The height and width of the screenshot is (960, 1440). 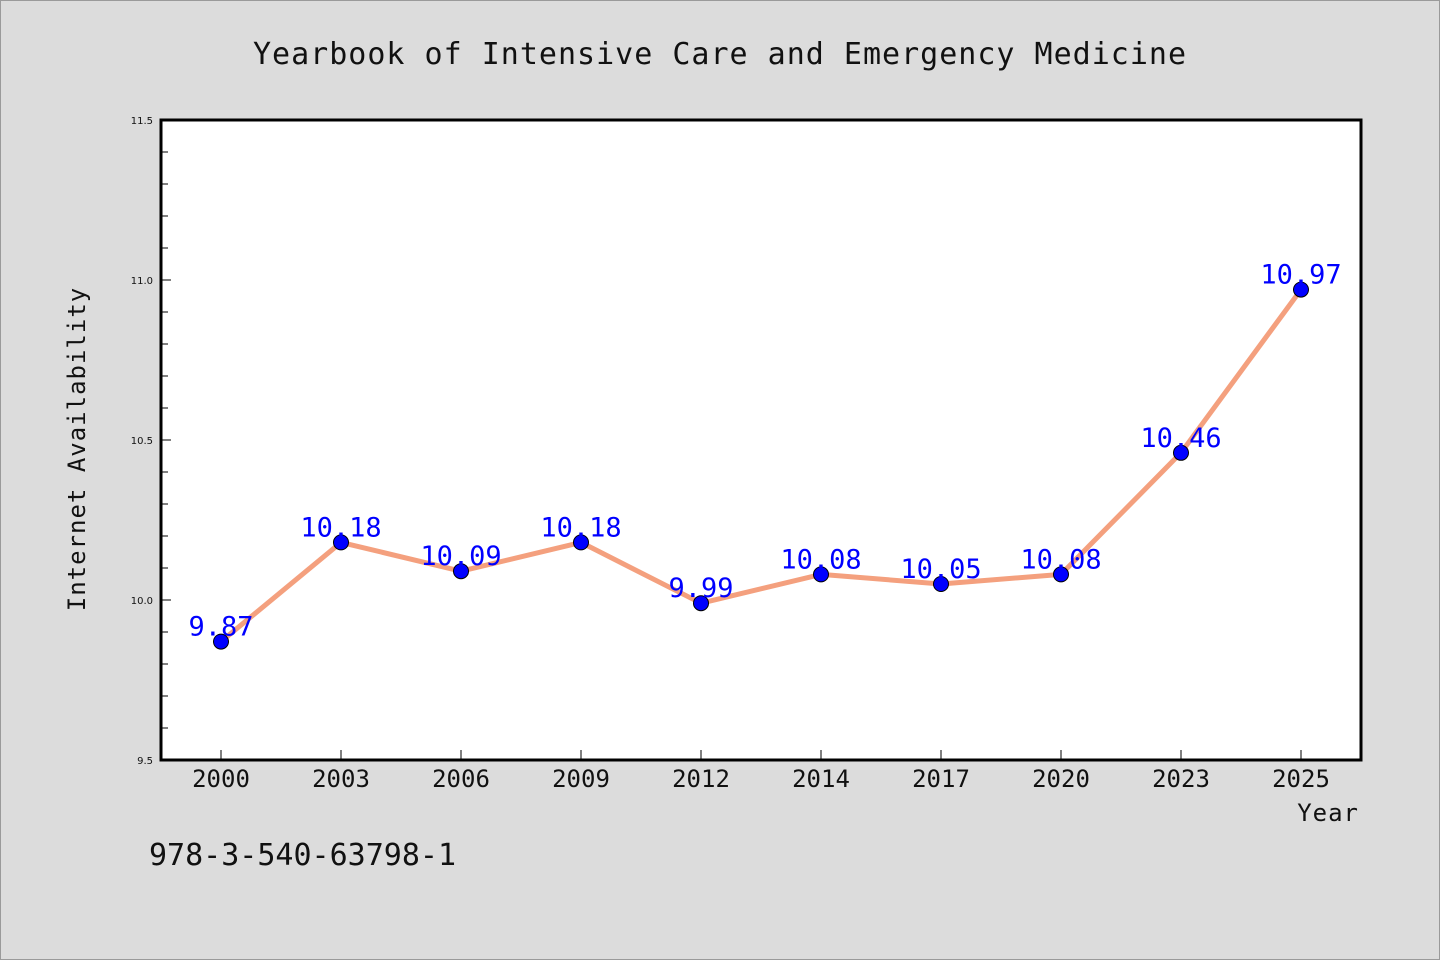 What do you see at coordinates (940, 569) in the screenshot?
I see `data-label: 10.05` at bounding box center [940, 569].